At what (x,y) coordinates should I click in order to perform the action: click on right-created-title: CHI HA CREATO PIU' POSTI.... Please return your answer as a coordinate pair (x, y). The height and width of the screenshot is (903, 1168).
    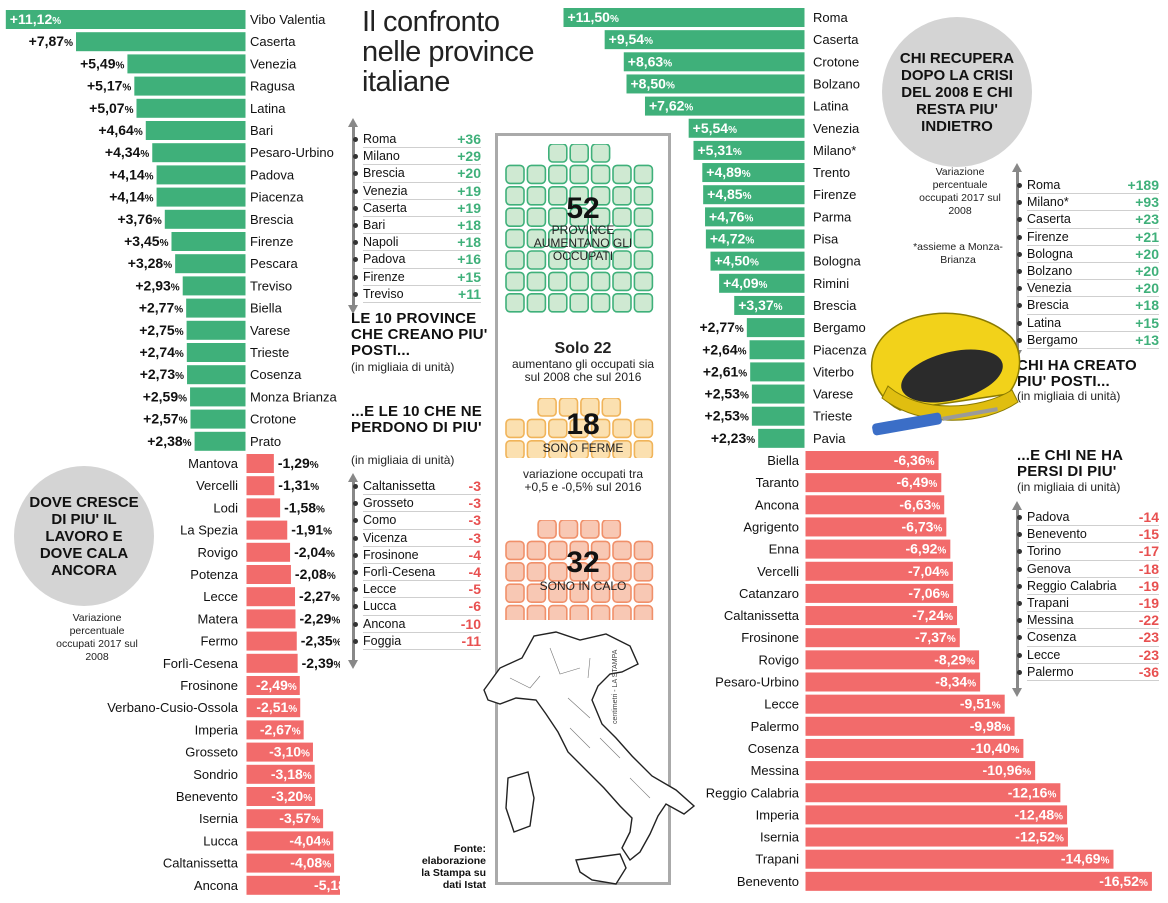
    Looking at the image, I should click on (1077, 373).